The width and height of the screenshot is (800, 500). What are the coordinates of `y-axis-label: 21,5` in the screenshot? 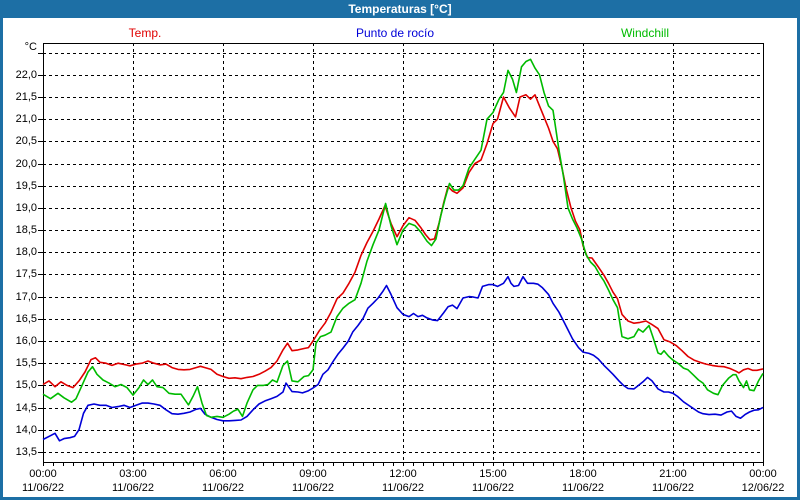 It's located at (26, 96).